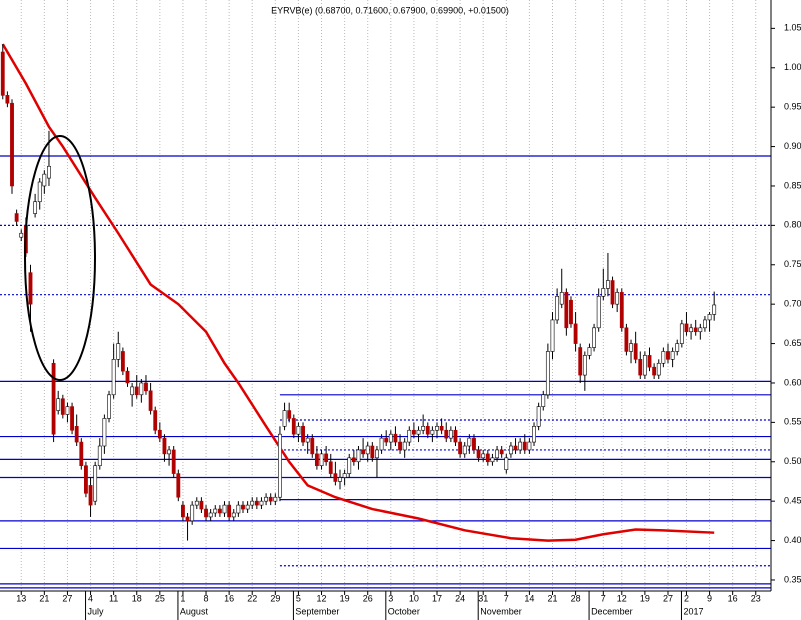  I want to click on x-tick-label: 11, so click(113, 598).